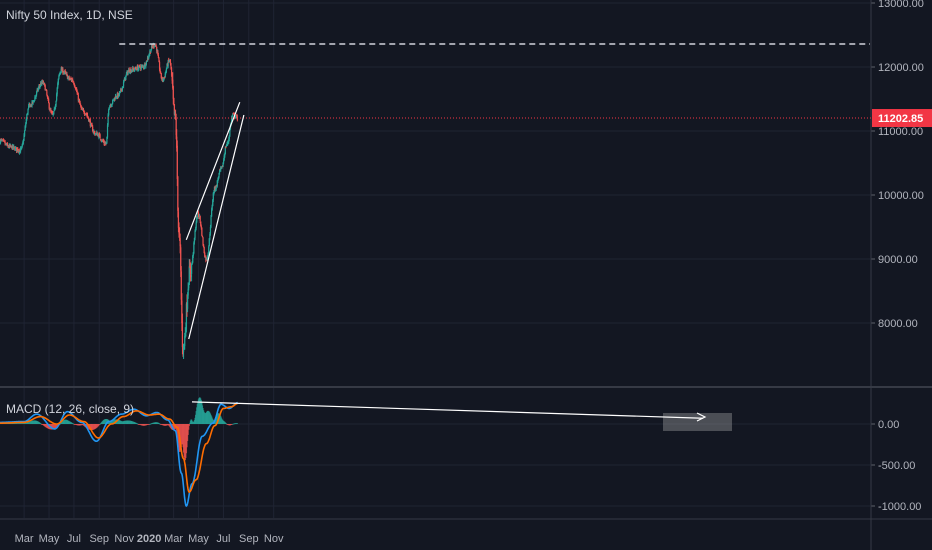 The height and width of the screenshot is (550, 932). What do you see at coordinates (173, 539) in the screenshot?
I see `x-tick-label: Mar` at bounding box center [173, 539].